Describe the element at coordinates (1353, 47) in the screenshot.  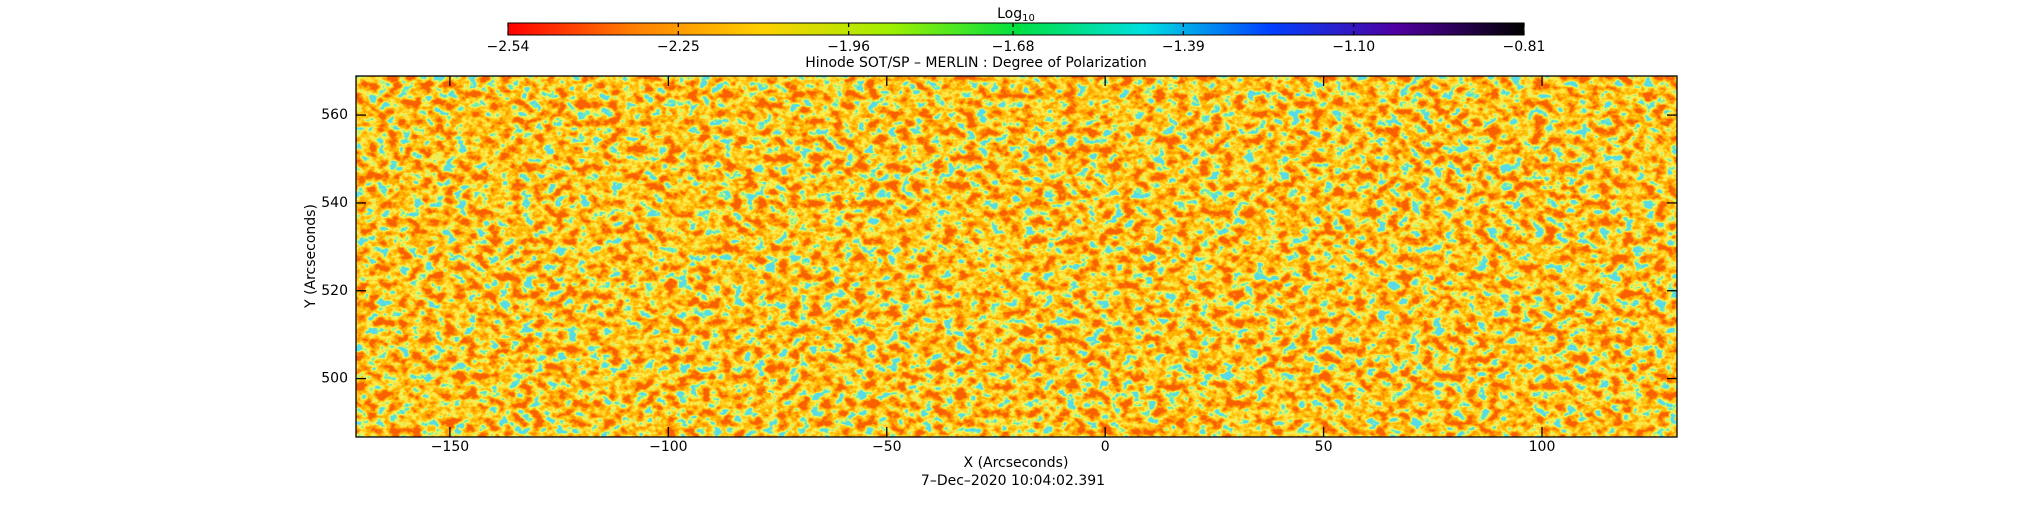
I see `colorbar-tick-label: −1.10` at that location.